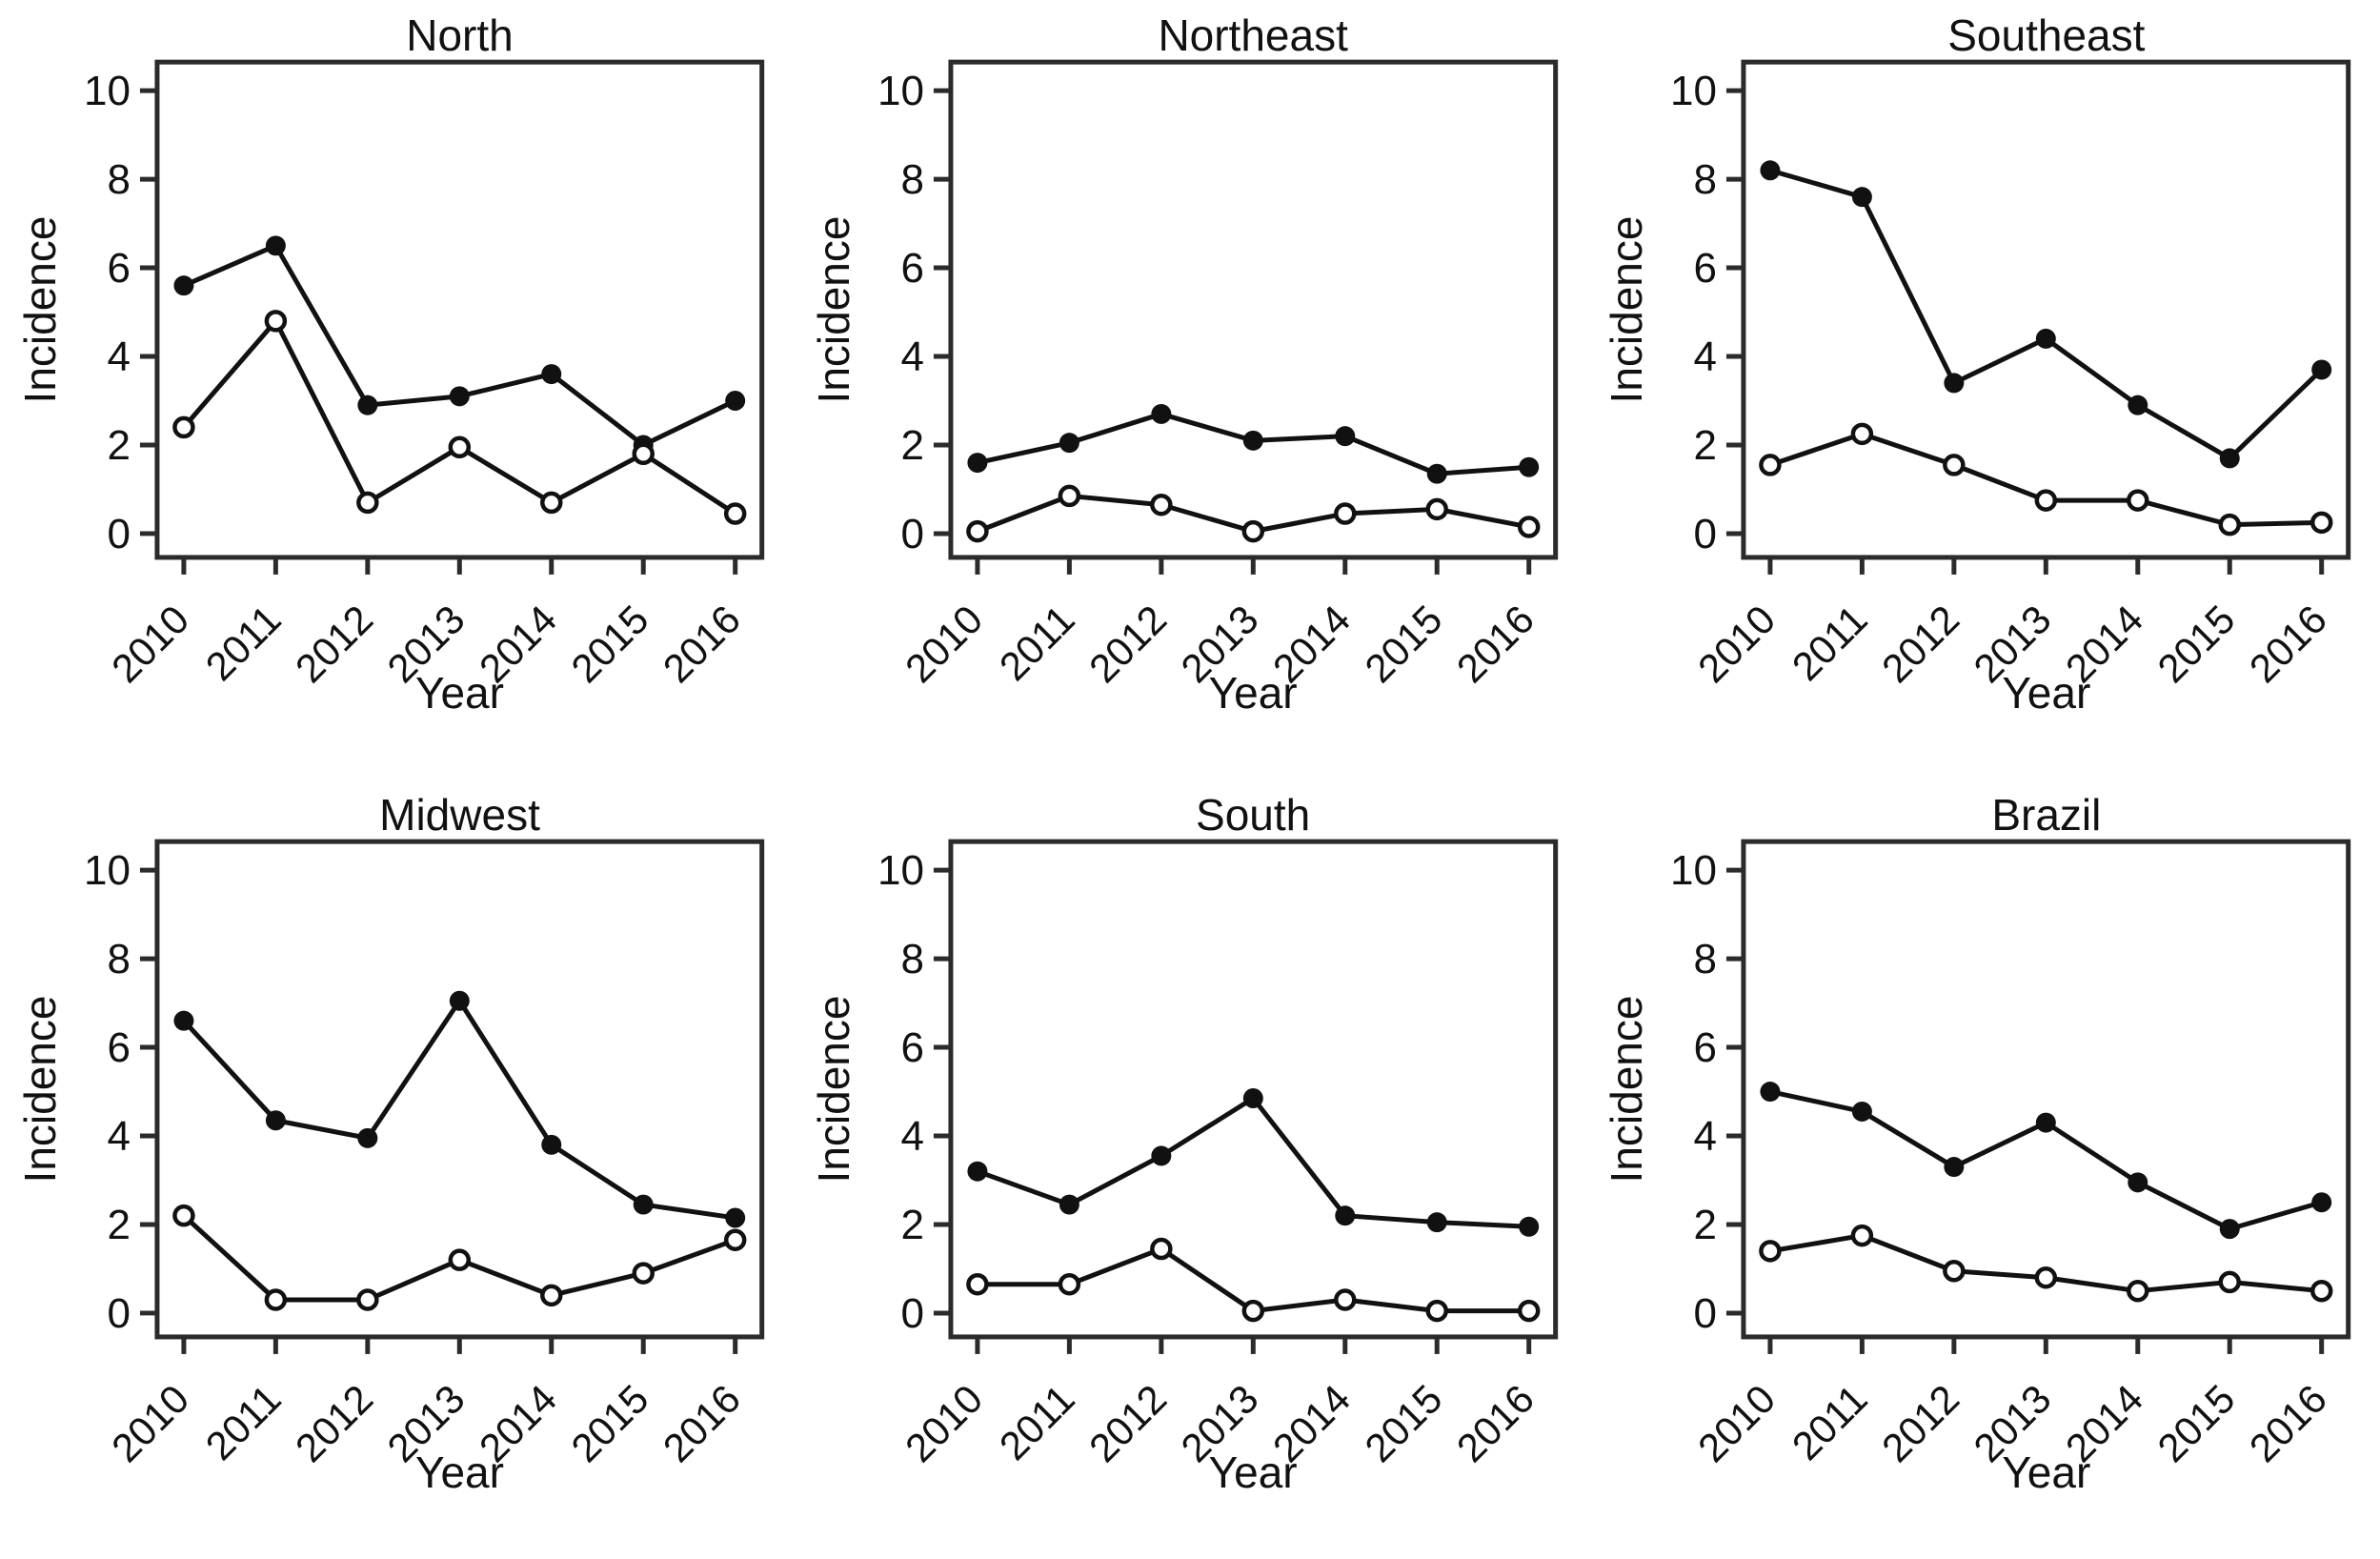 This screenshot has height=1559, width=2380. Describe the element at coordinates (2046, 35) in the screenshot. I see `panel-title-southeast: Southeast` at that location.